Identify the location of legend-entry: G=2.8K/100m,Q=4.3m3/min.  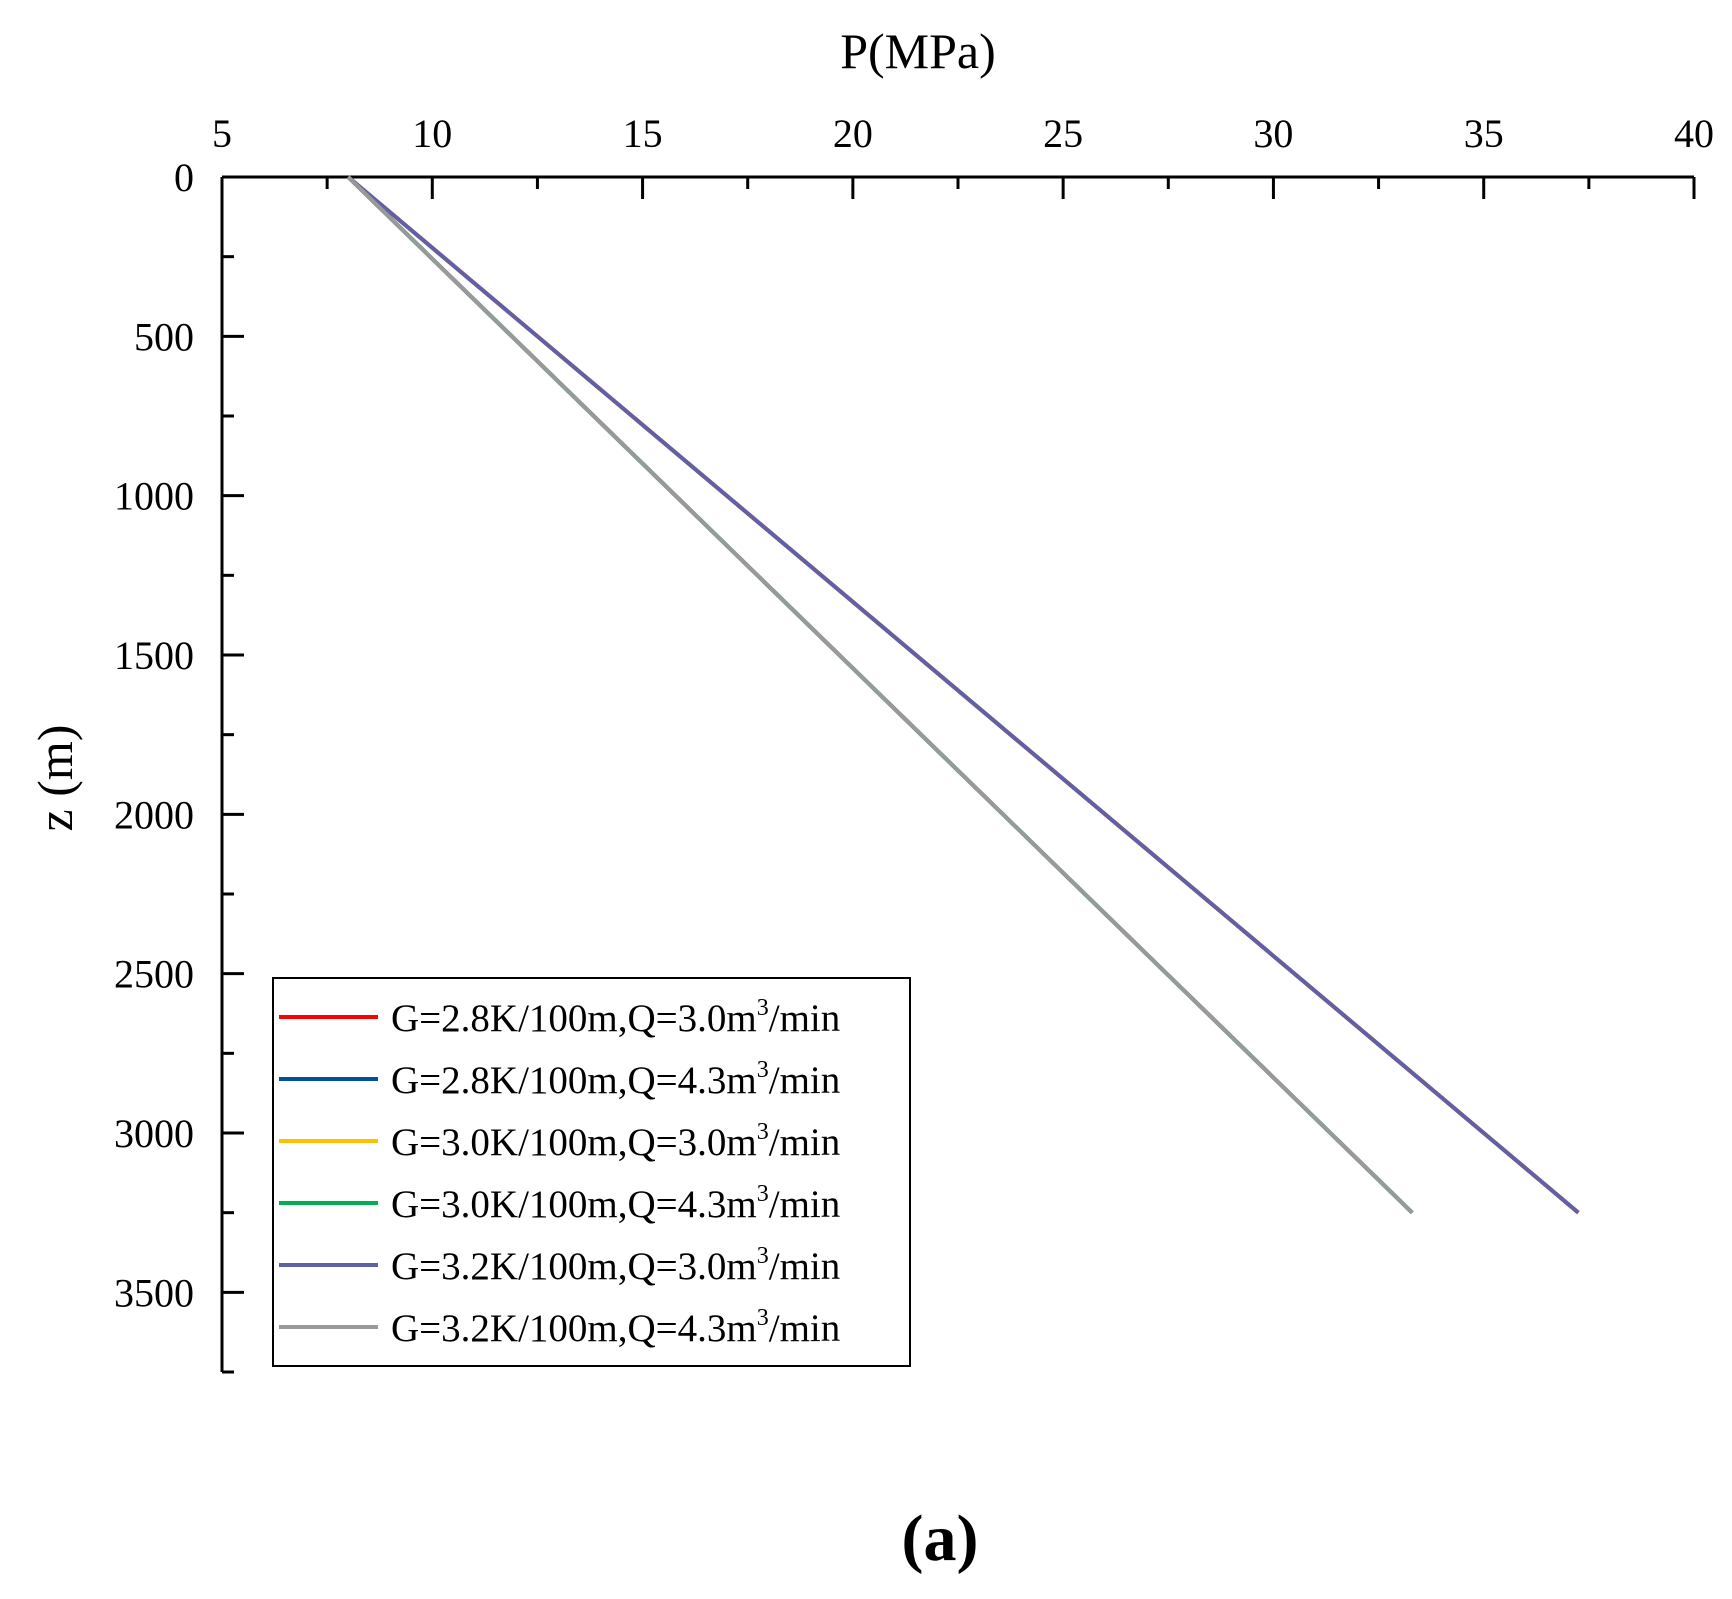
(615, 1079).